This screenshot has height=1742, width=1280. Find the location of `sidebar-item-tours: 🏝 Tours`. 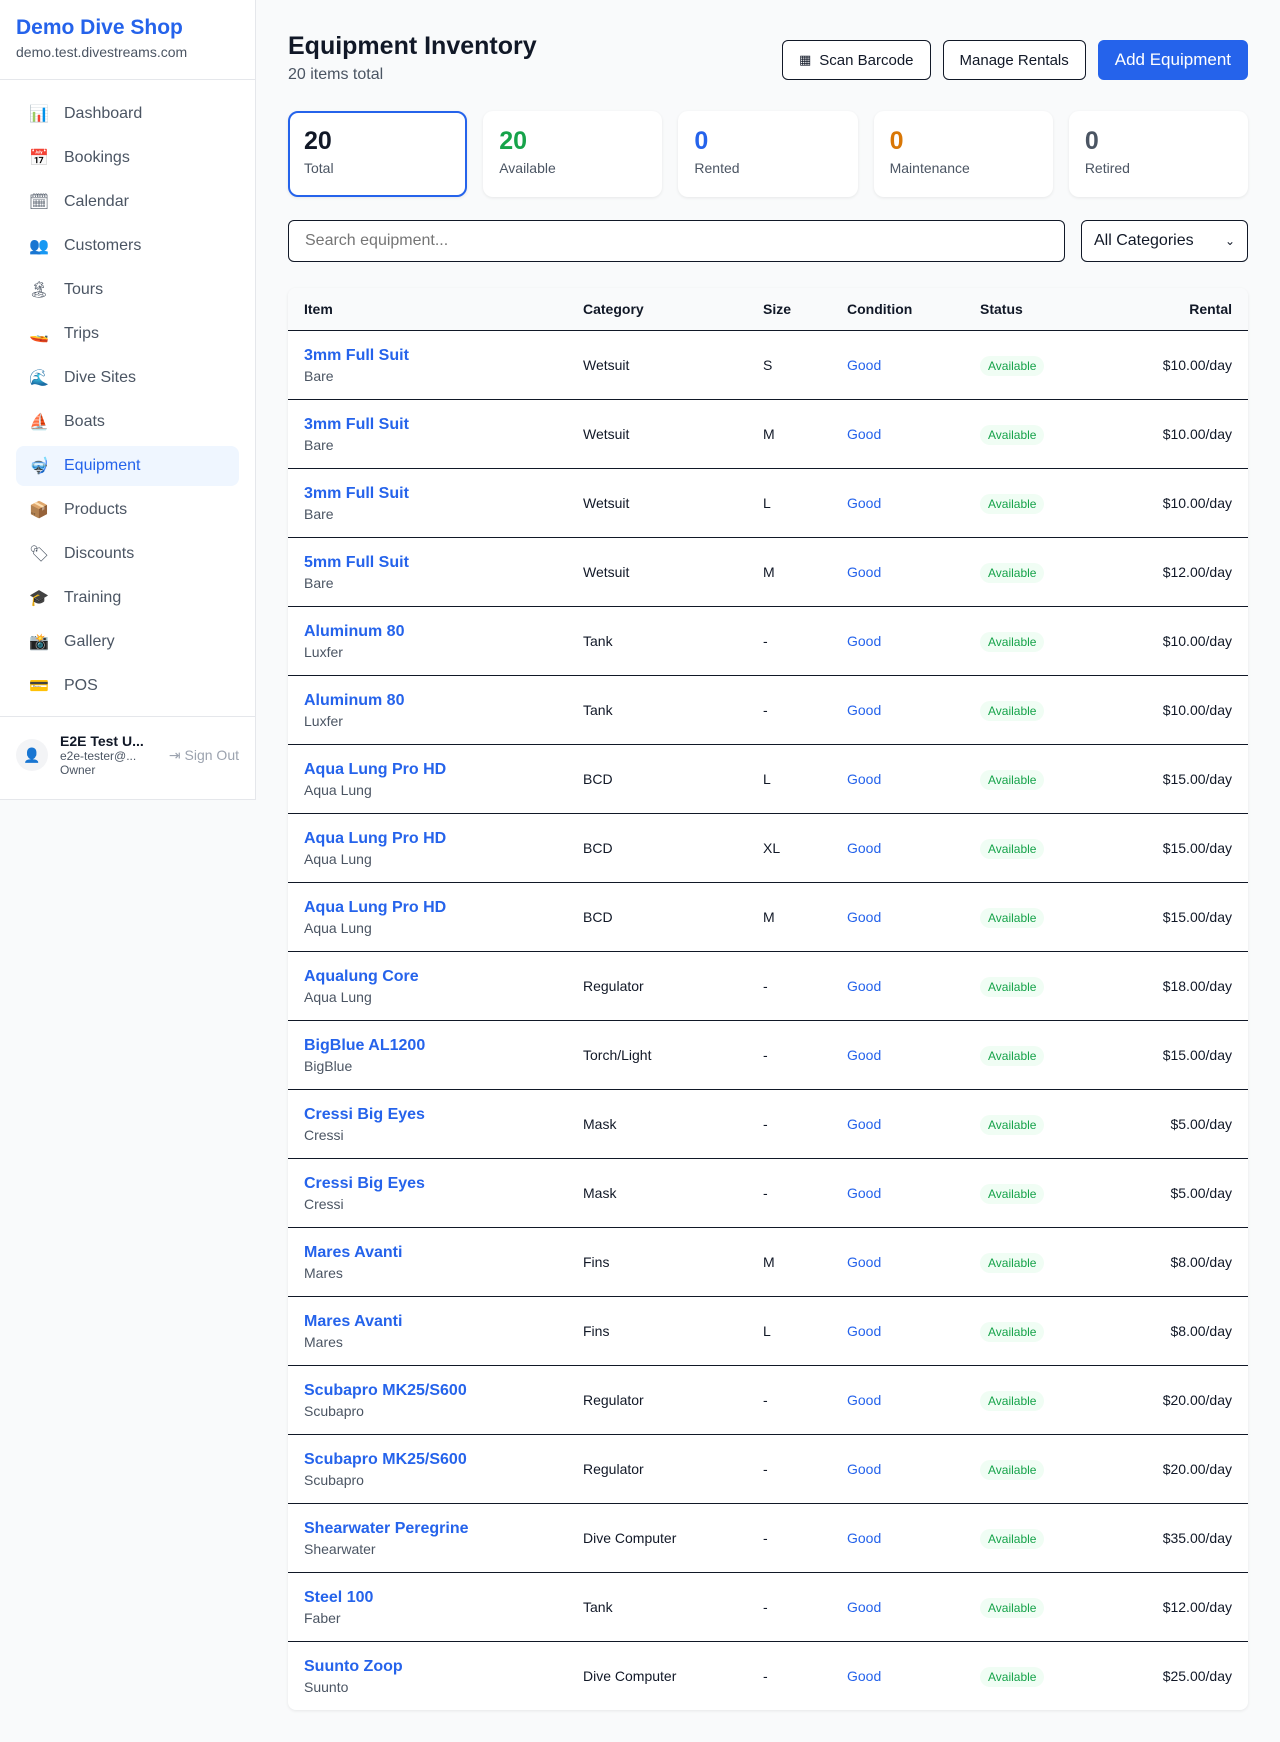

sidebar-item-tours: 🏝 Tours is located at coordinates (127, 290).